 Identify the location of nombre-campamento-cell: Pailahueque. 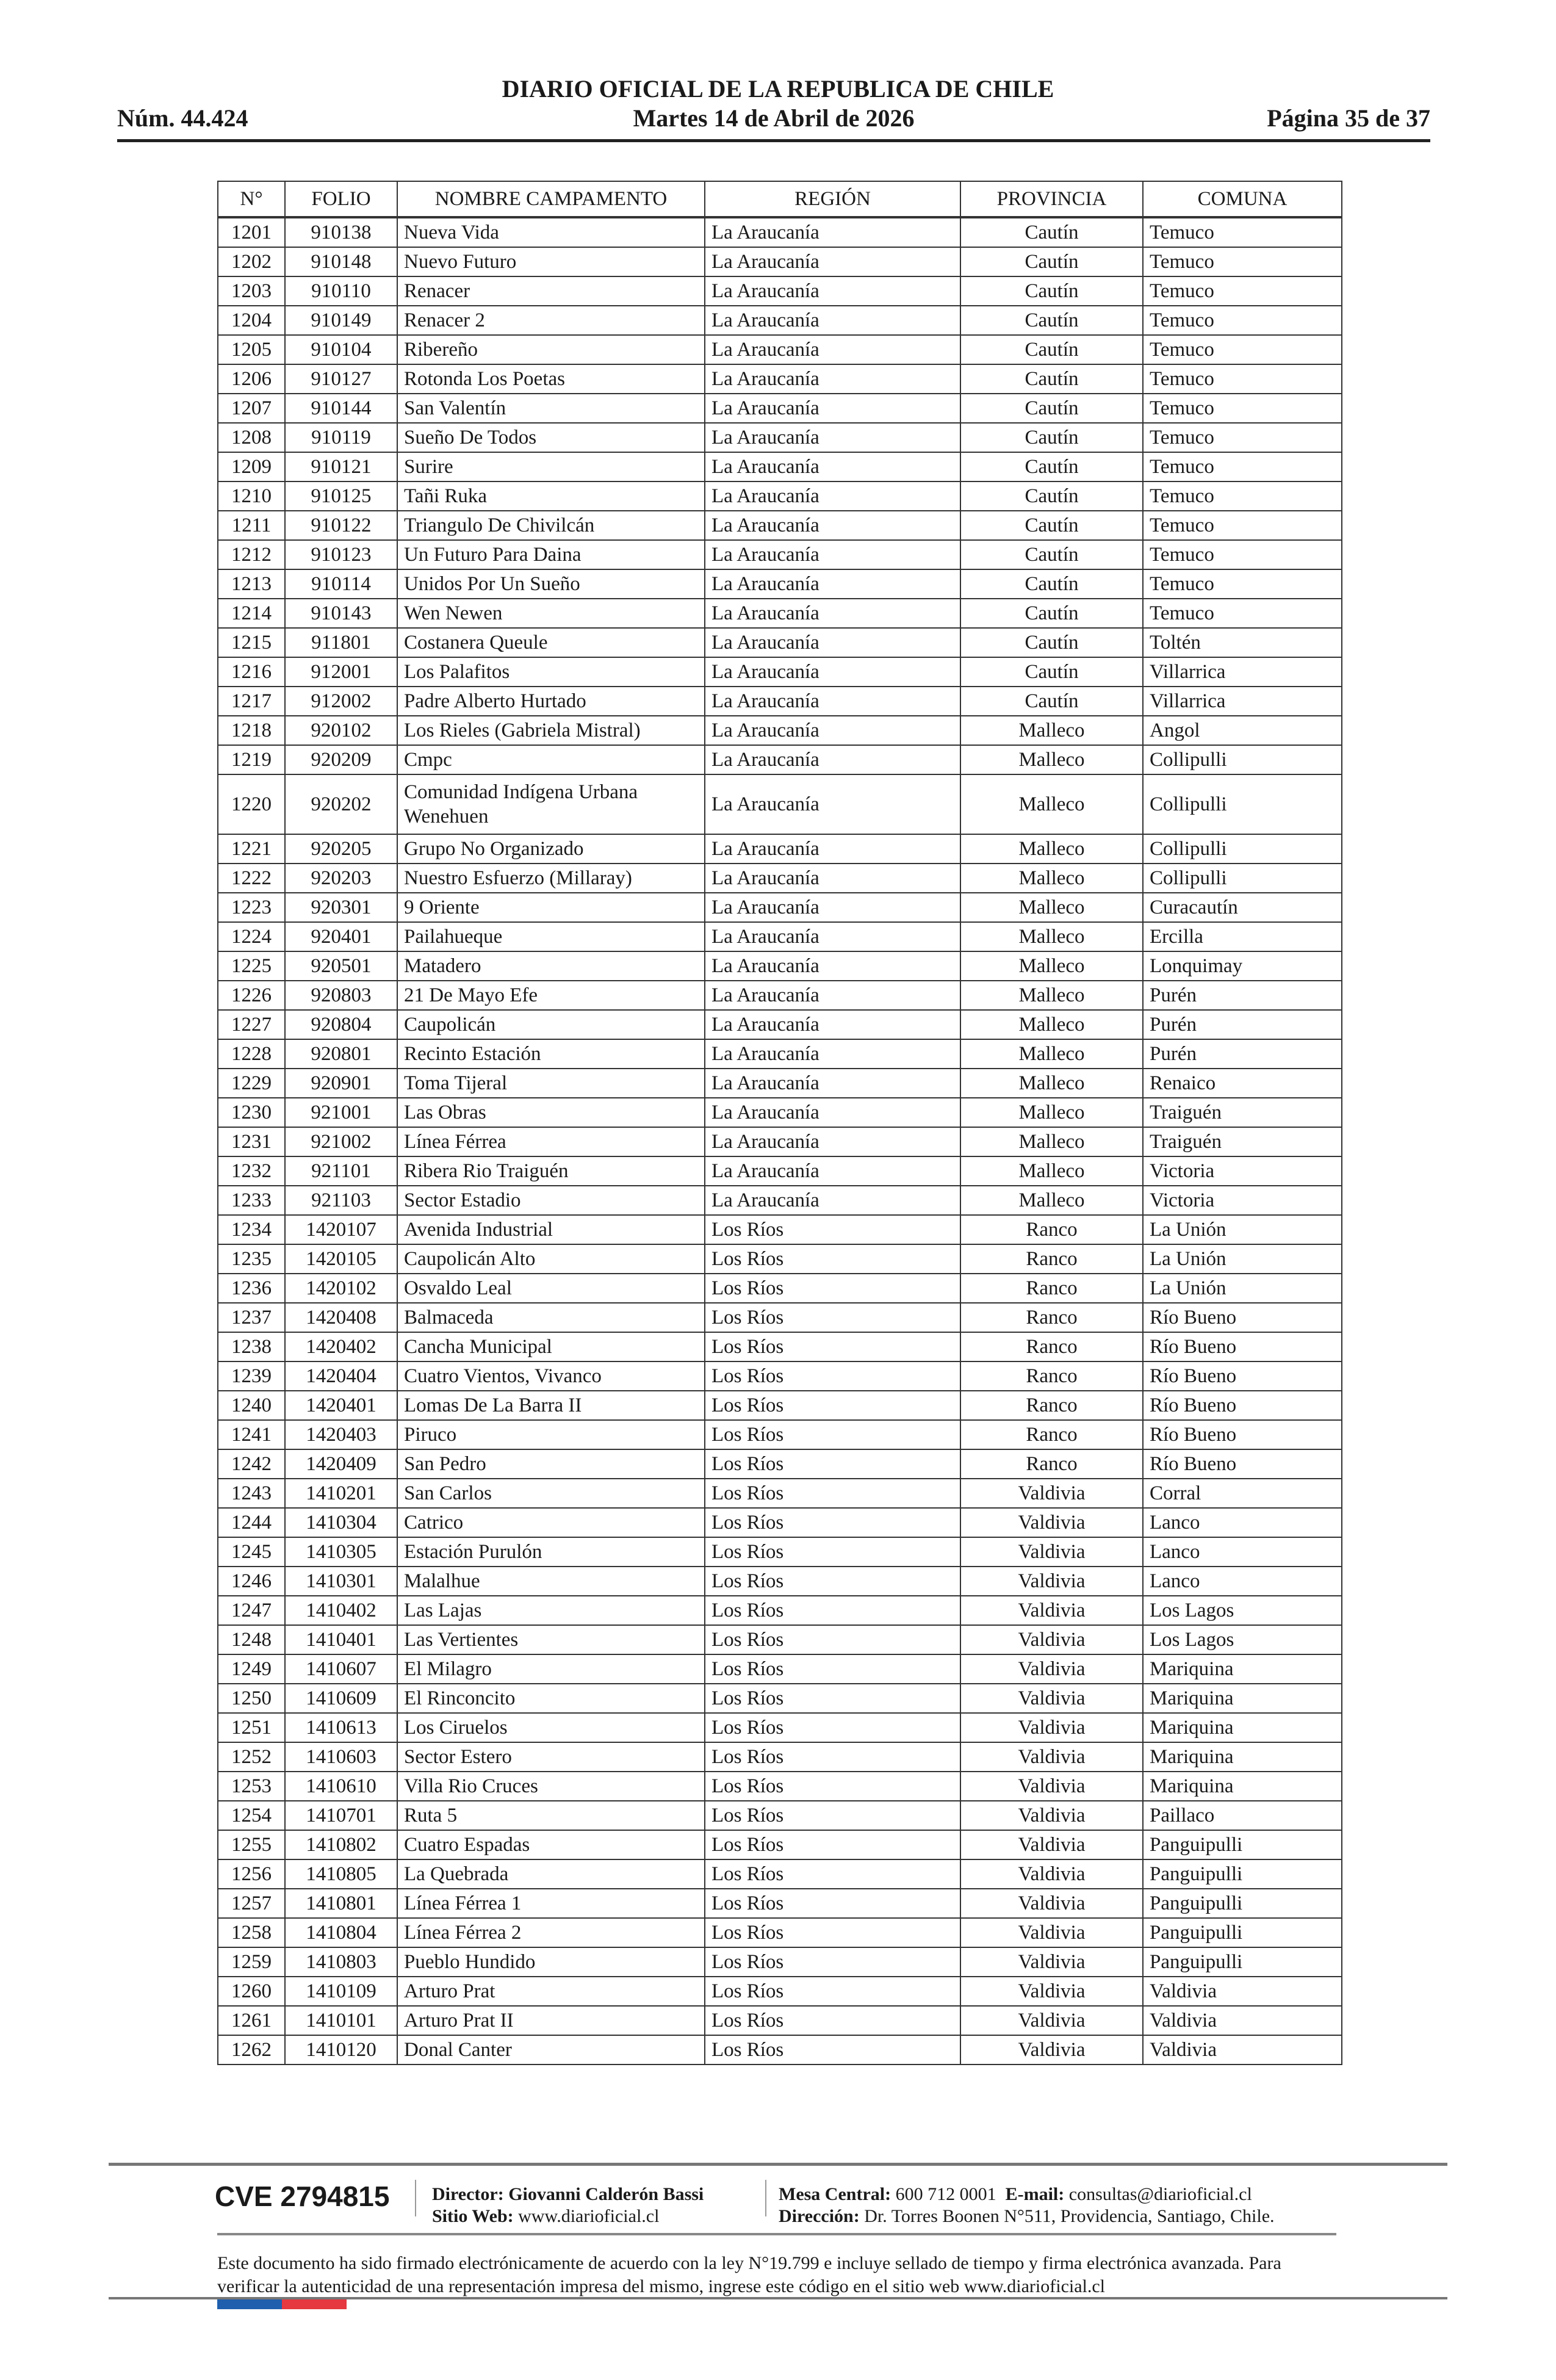
(551, 936).